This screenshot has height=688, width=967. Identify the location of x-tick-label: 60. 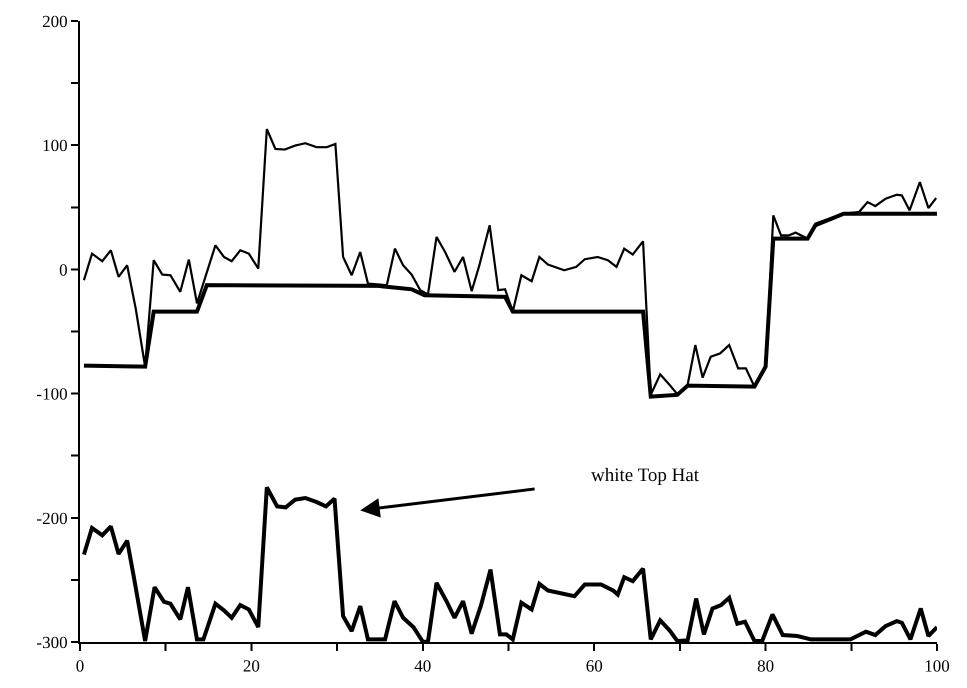
(594, 666).